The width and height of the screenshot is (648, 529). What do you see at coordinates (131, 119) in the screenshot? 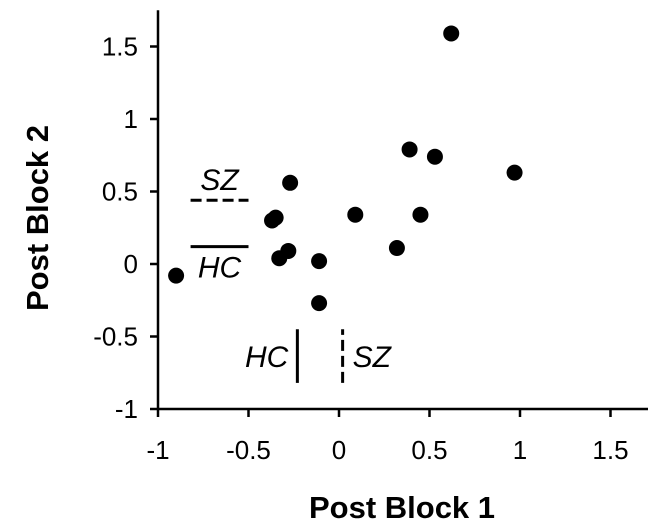
I see `y-tick-label: 1` at bounding box center [131, 119].